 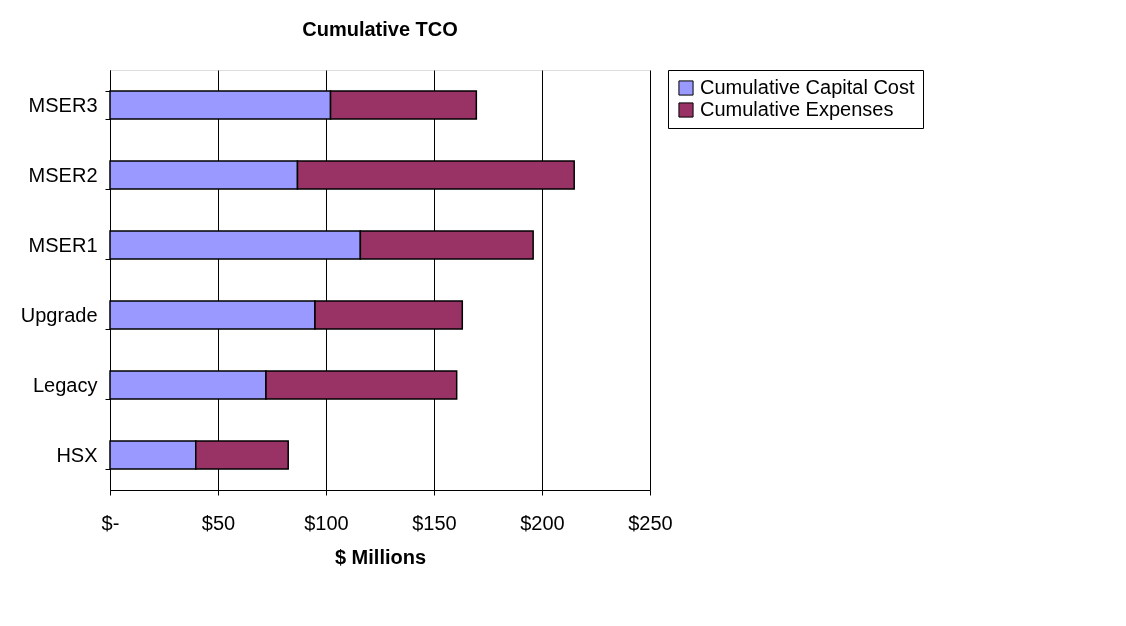 I want to click on y-tick-label: Legacy, so click(x=65, y=384).